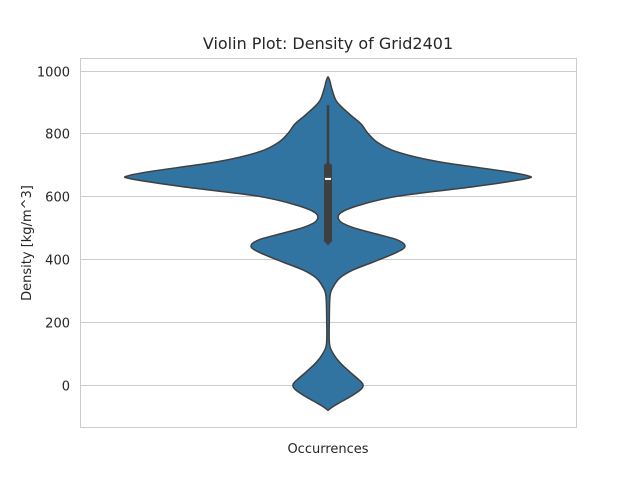 This screenshot has width=640, height=480. I want to click on y-tick-label: 600, so click(57, 198).